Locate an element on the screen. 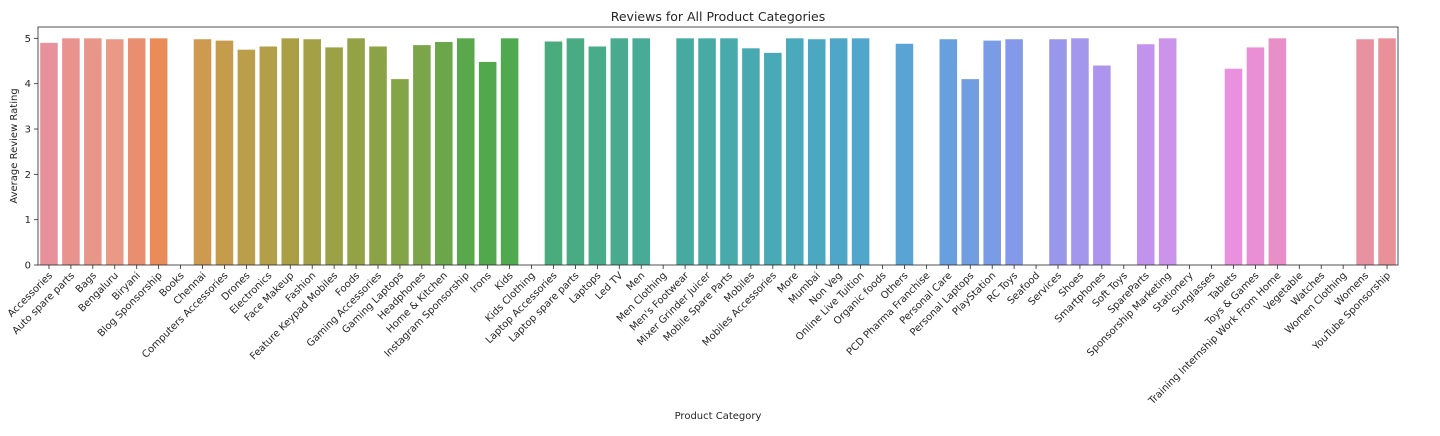  y-tick-label: 5 is located at coordinates (28, 39).